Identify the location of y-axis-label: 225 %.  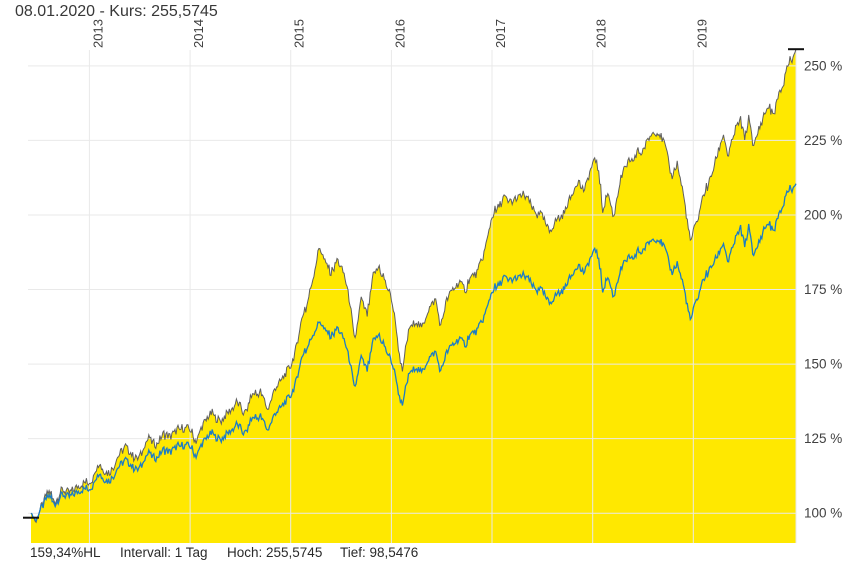
(823, 140).